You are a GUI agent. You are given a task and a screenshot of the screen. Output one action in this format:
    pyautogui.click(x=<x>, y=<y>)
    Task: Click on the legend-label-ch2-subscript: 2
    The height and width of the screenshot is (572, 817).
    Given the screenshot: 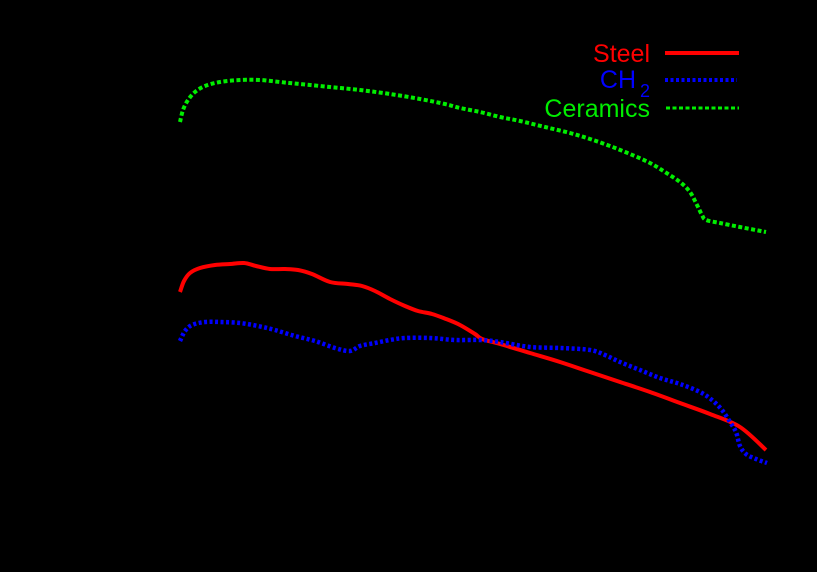 What is the action you would take?
    pyautogui.click(x=645, y=91)
    